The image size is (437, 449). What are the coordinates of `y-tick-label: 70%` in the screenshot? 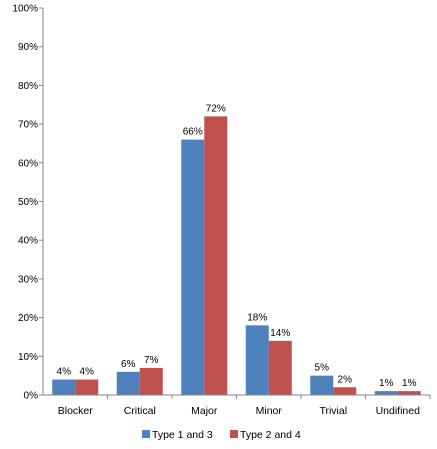 It's located at (28, 125).